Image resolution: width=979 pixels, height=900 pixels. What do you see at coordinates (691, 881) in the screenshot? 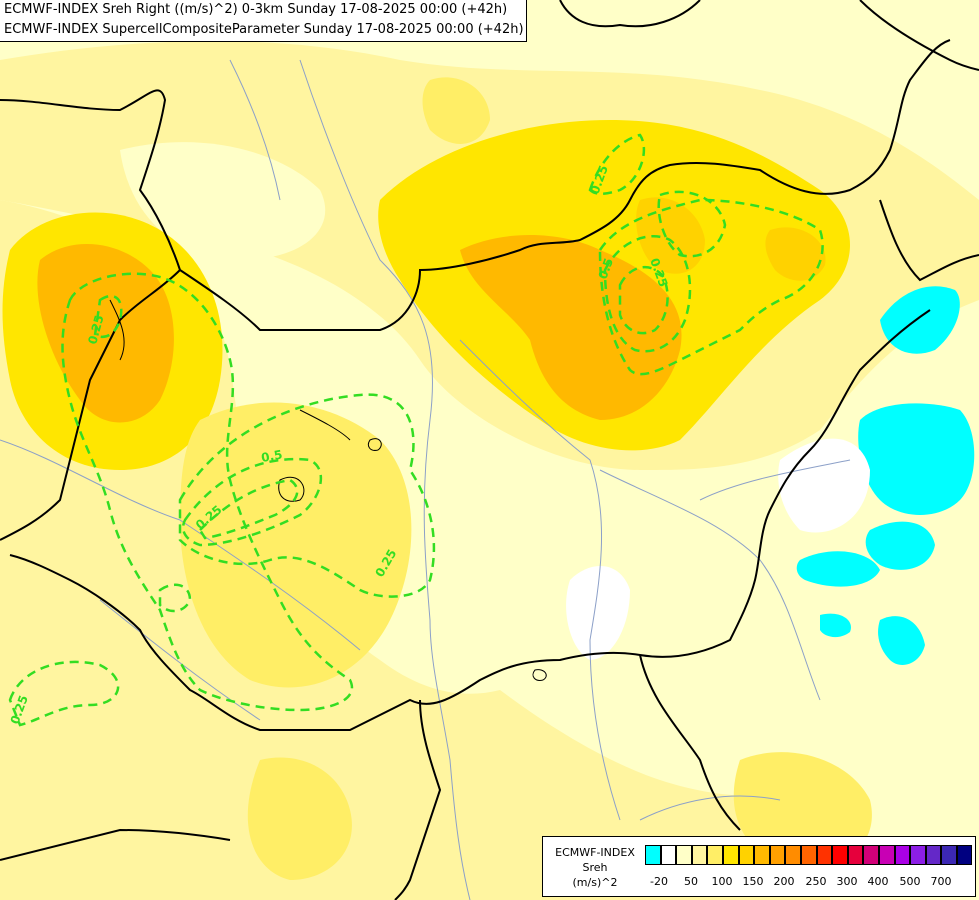
I see `legend-tick-label: 50` at bounding box center [691, 881].